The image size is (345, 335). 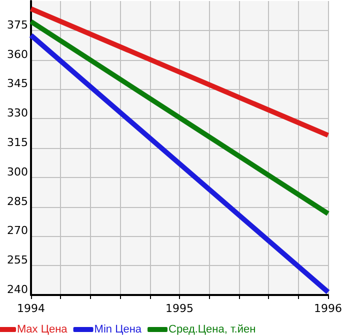 I want to click on y-tick-label: 255, so click(x=17, y=260).